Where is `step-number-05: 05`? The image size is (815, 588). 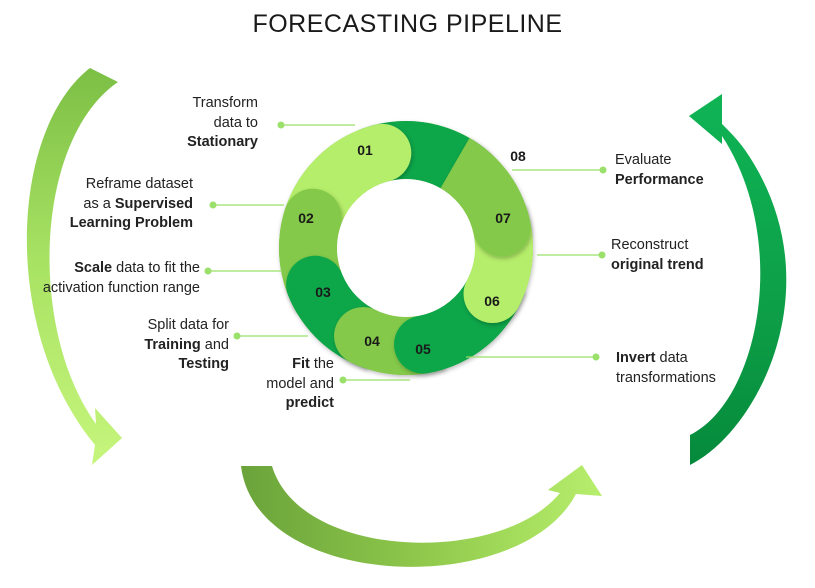 step-number-05: 05 is located at coordinates (423, 349).